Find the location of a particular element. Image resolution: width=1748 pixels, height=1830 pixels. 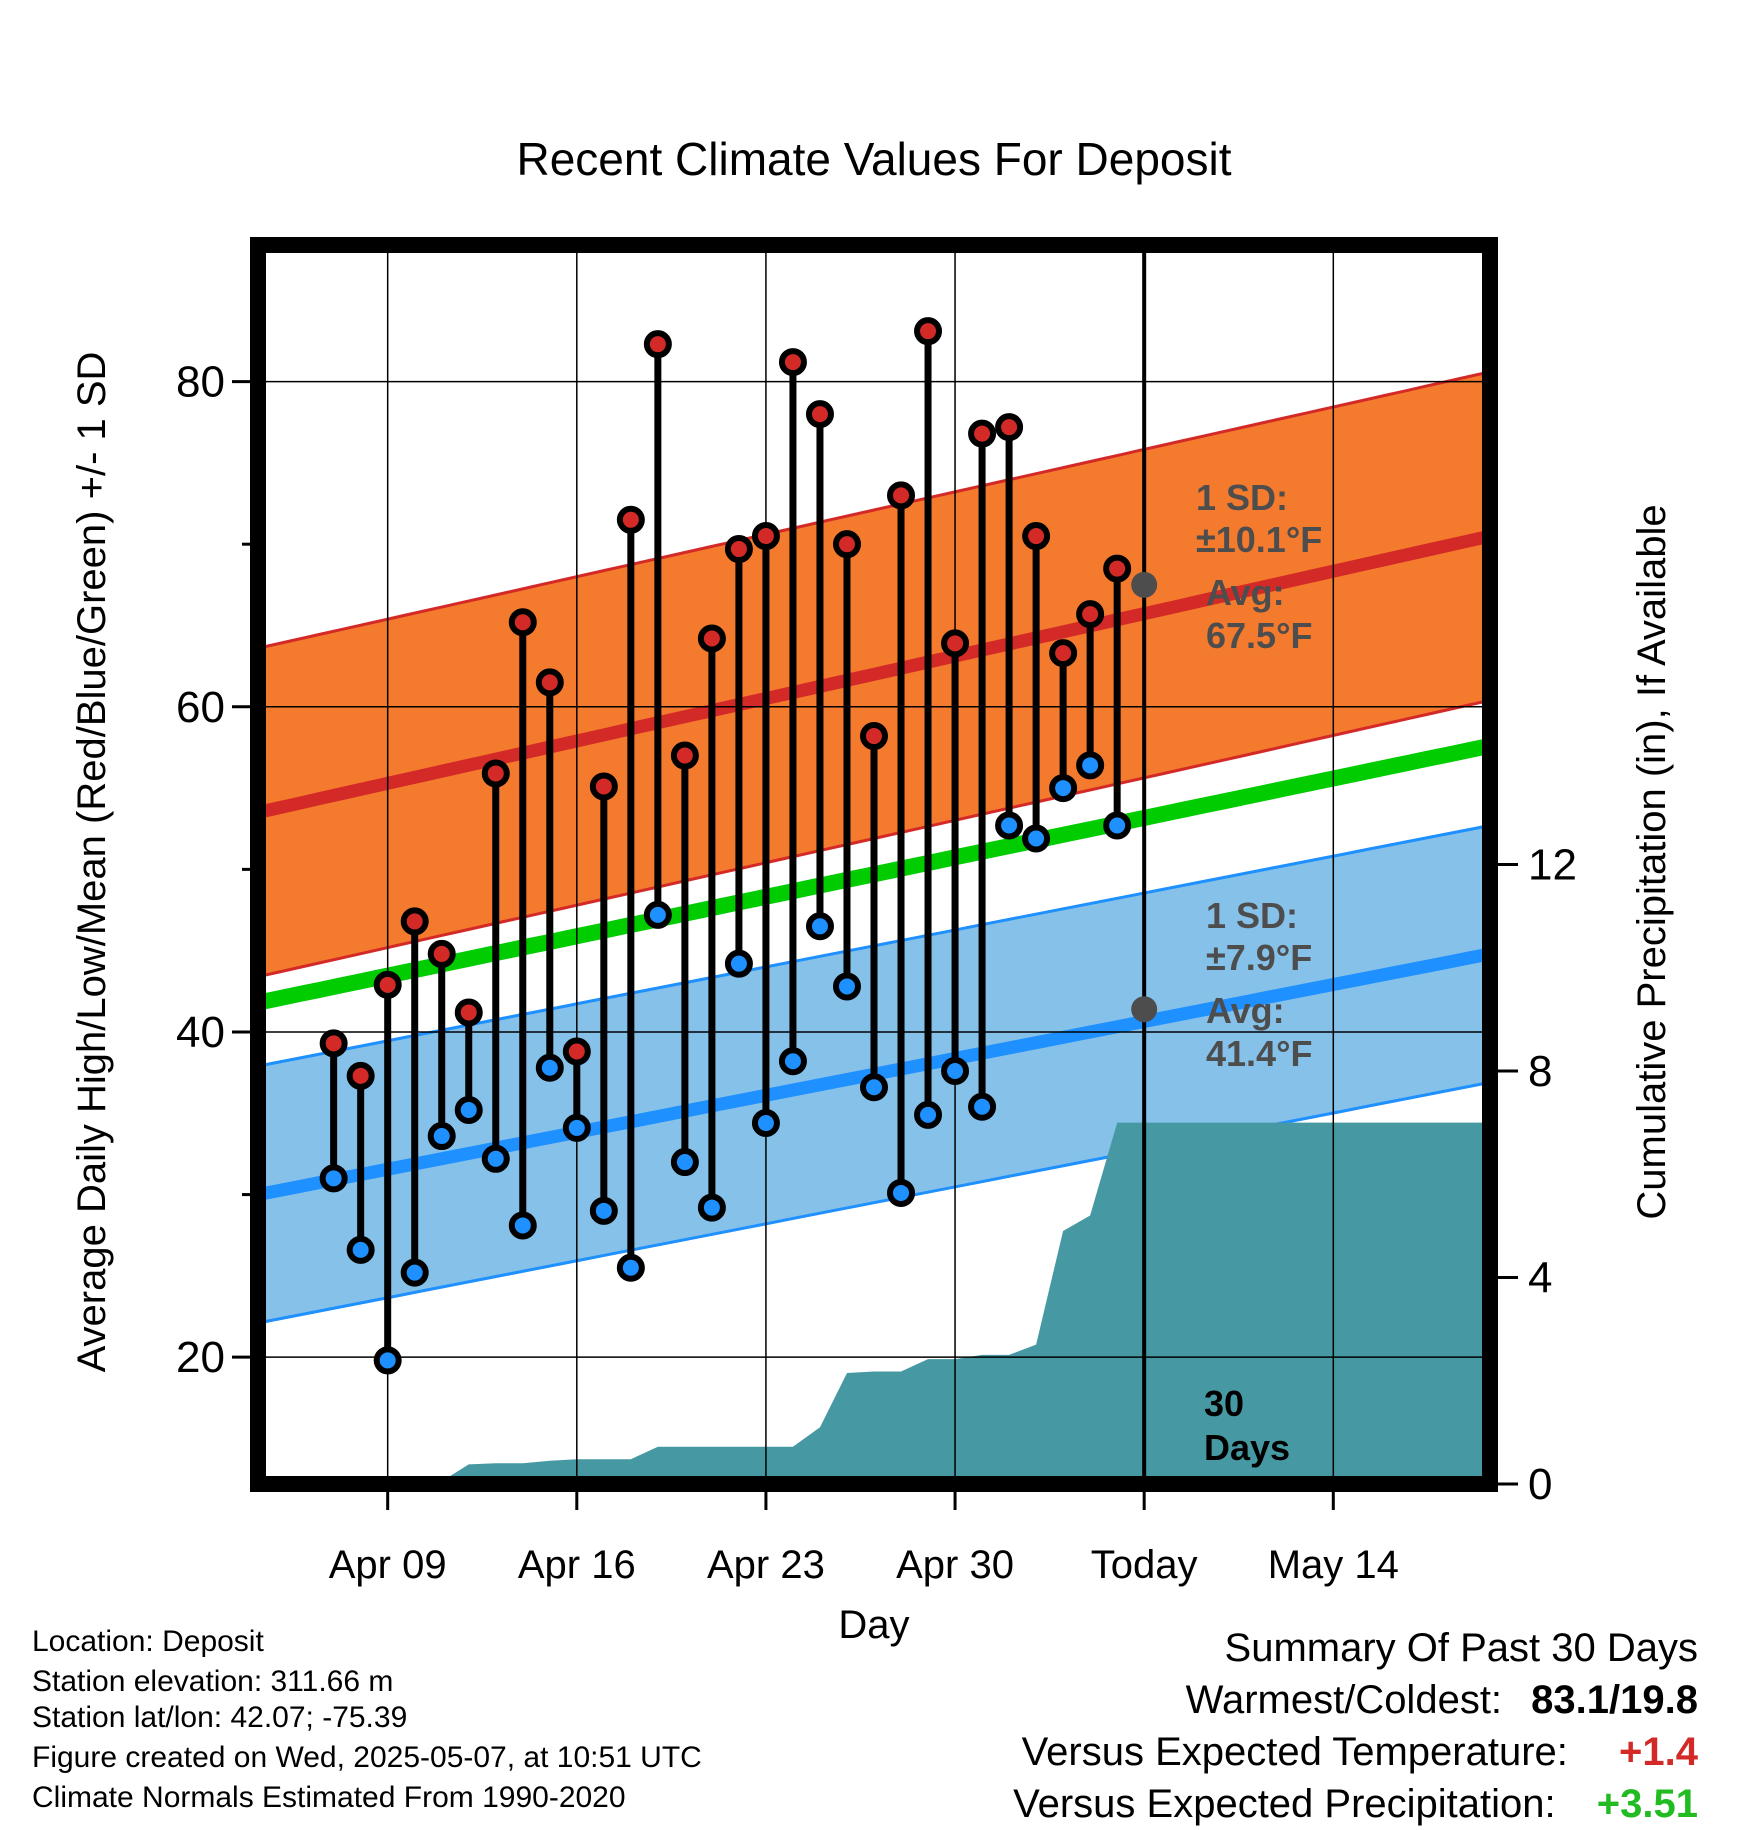

x-tick-label: Apr 09 is located at coordinates (388, 1565).